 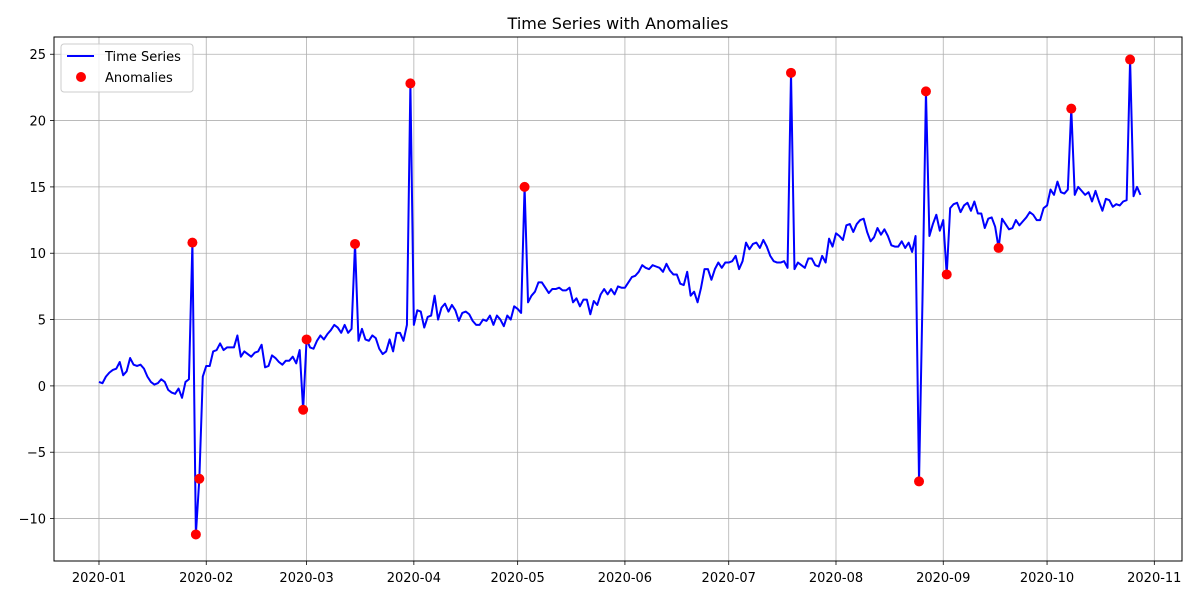 What do you see at coordinates (42, 321) in the screenshot?
I see `y-tick-label: 5` at bounding box center [42, 321].